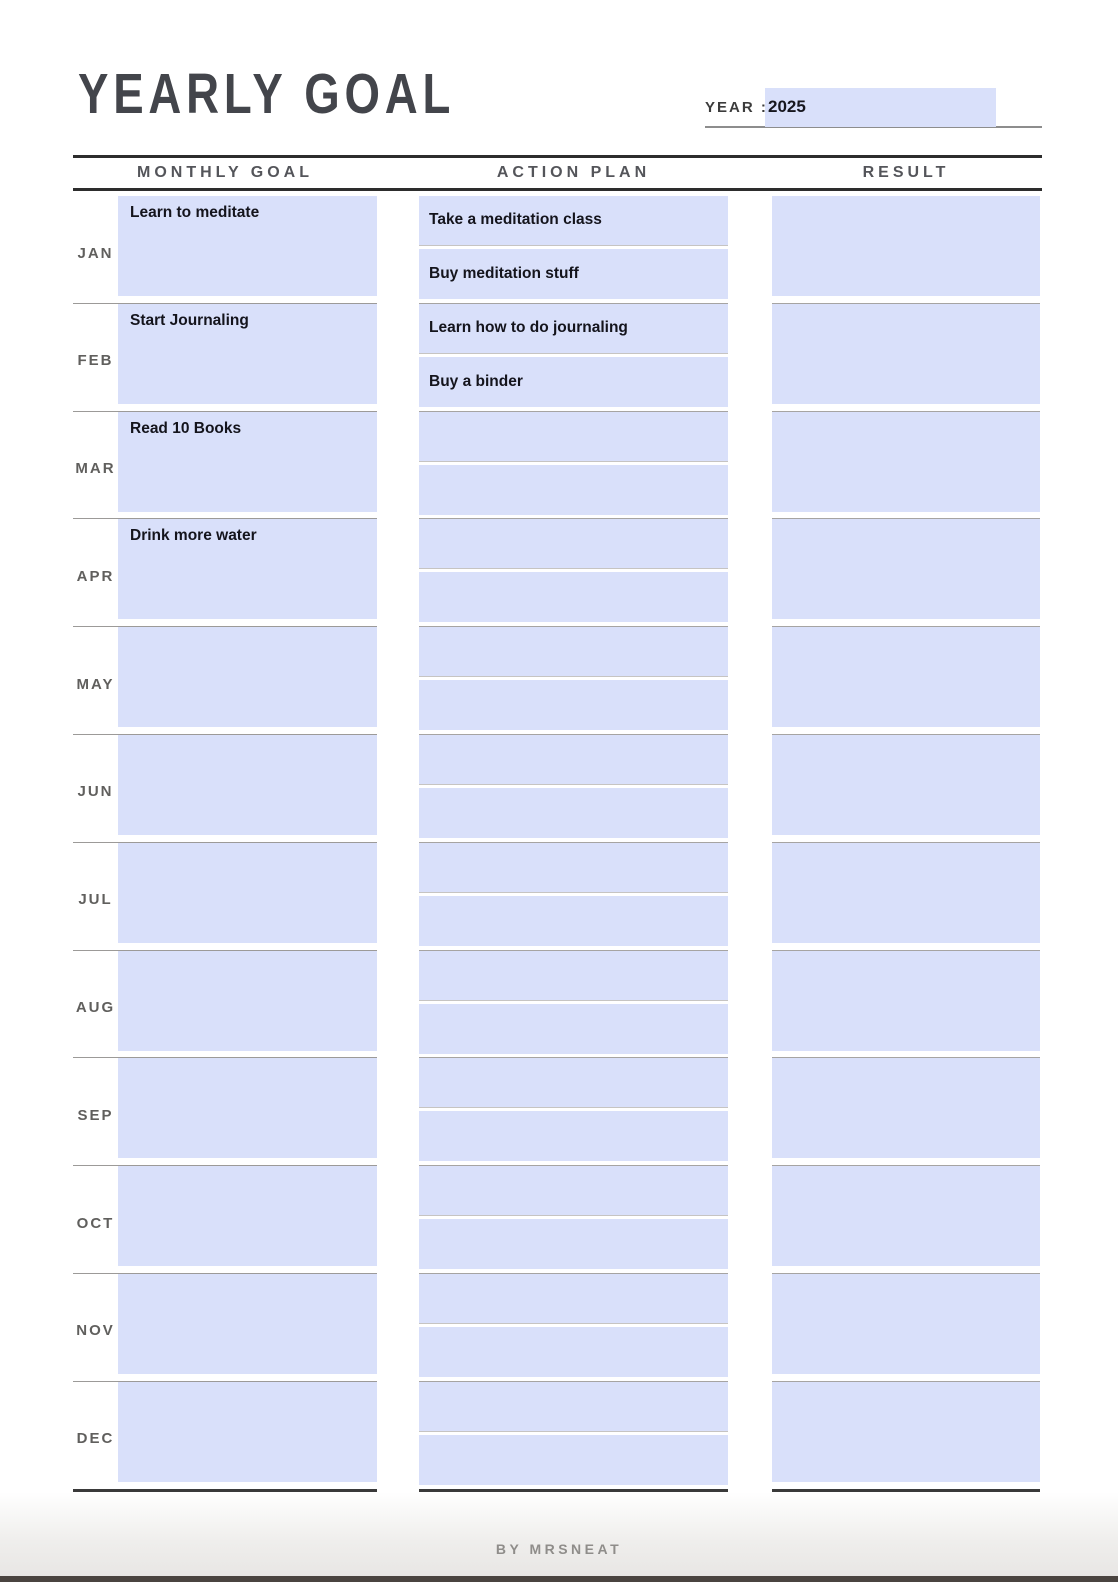 The width and height of the screenshot is (1118, 1582). I want to click on month-label: MAR, so click(95, 469).